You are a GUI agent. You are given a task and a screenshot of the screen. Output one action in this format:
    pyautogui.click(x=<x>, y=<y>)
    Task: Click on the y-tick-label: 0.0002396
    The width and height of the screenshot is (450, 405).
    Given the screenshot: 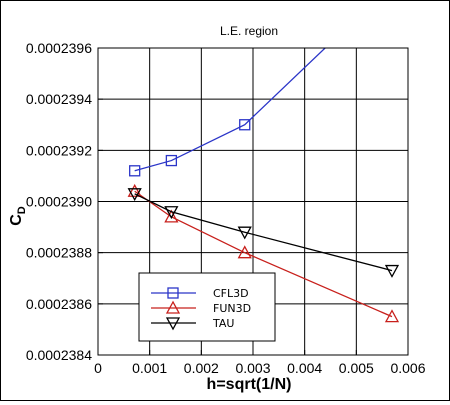 What is the action you would take?
    pyautogui.click(x=59, y=48)
    